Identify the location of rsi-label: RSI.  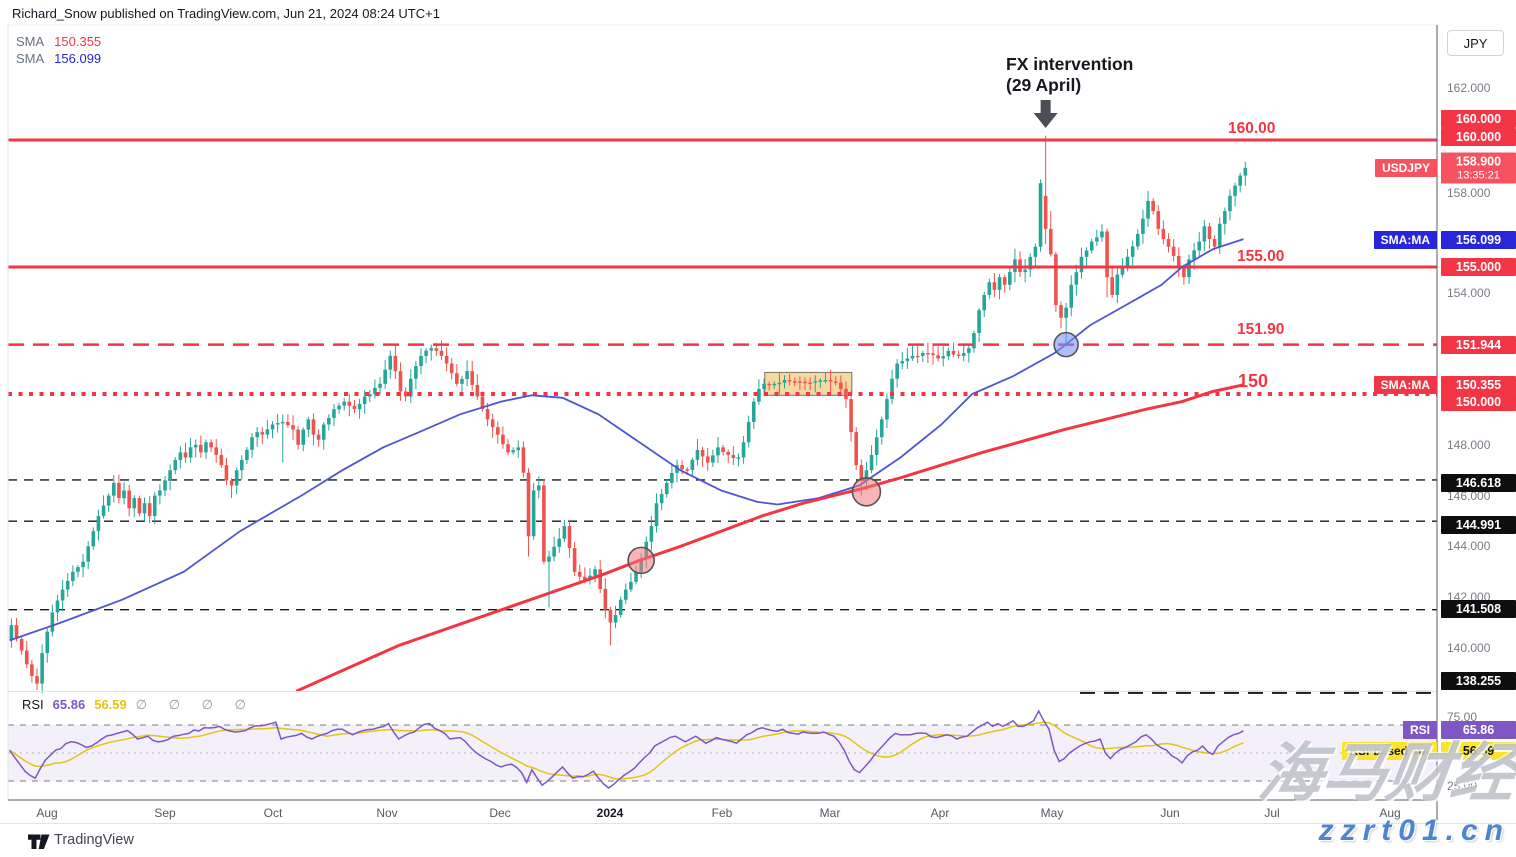
(33, 704).